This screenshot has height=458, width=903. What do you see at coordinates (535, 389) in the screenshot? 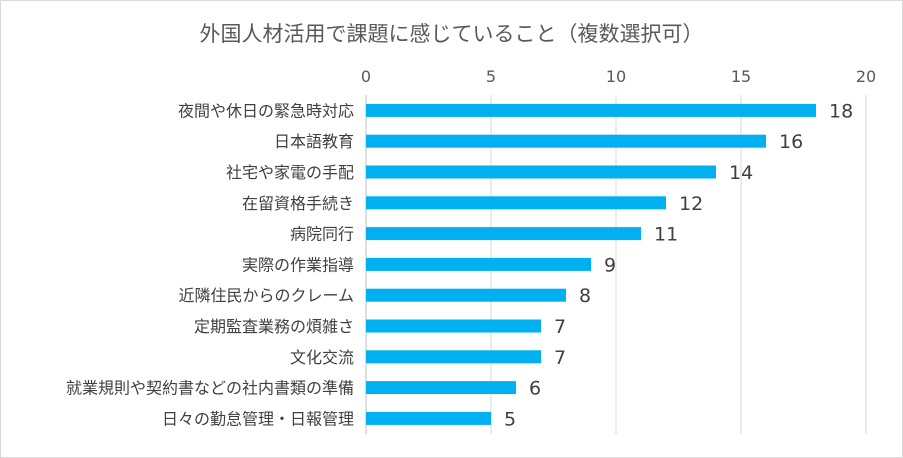
I see `data-label: 6` at bounding box center [535, 389].